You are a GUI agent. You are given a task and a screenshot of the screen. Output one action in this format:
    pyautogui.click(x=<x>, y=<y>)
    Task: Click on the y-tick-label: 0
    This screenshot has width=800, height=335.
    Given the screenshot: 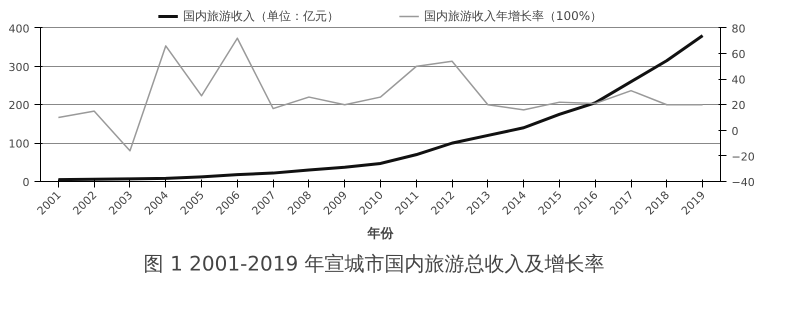 What is the action you would take?
    pyautogui.click(x=26, y=182)
    